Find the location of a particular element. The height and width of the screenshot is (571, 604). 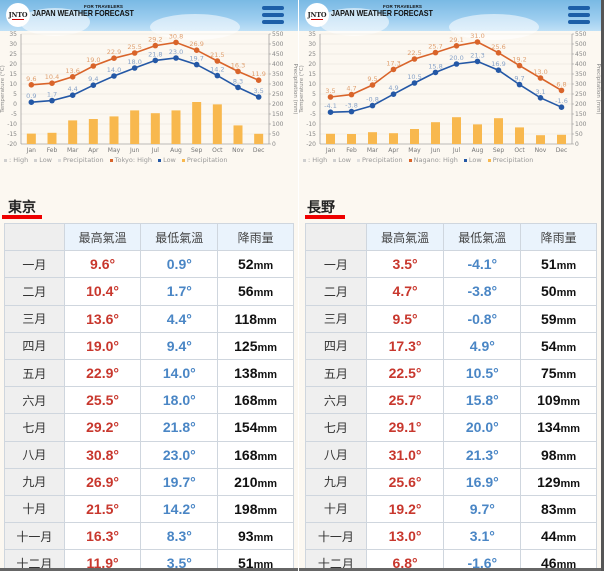

svg-text: 9.4 is located at coordinates (93, 79).